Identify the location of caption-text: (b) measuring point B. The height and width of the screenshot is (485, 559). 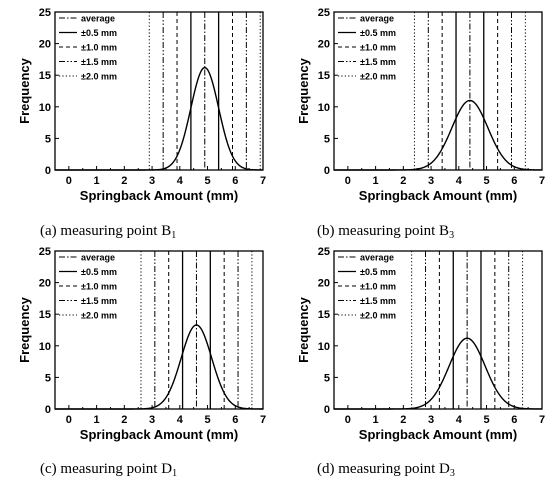
(383, 231).